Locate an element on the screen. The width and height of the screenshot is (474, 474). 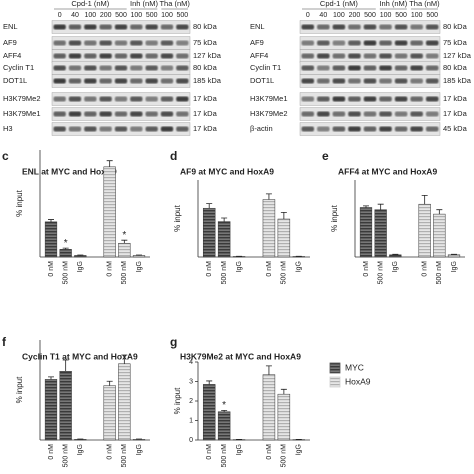
lane-group-label: Inh (nM) is located at coordinates (144, 4).